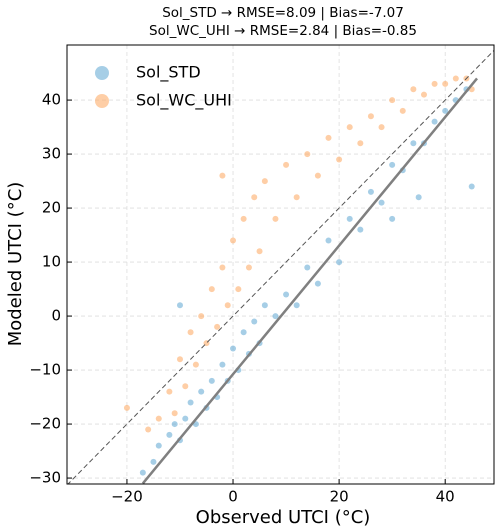 Image resolution: width=500 pixels, height=531 pixels. What do you see at coordinates (233, 497) in the screenshot?
I see `x-tick-label: 0` at bounding box center [233, 497].